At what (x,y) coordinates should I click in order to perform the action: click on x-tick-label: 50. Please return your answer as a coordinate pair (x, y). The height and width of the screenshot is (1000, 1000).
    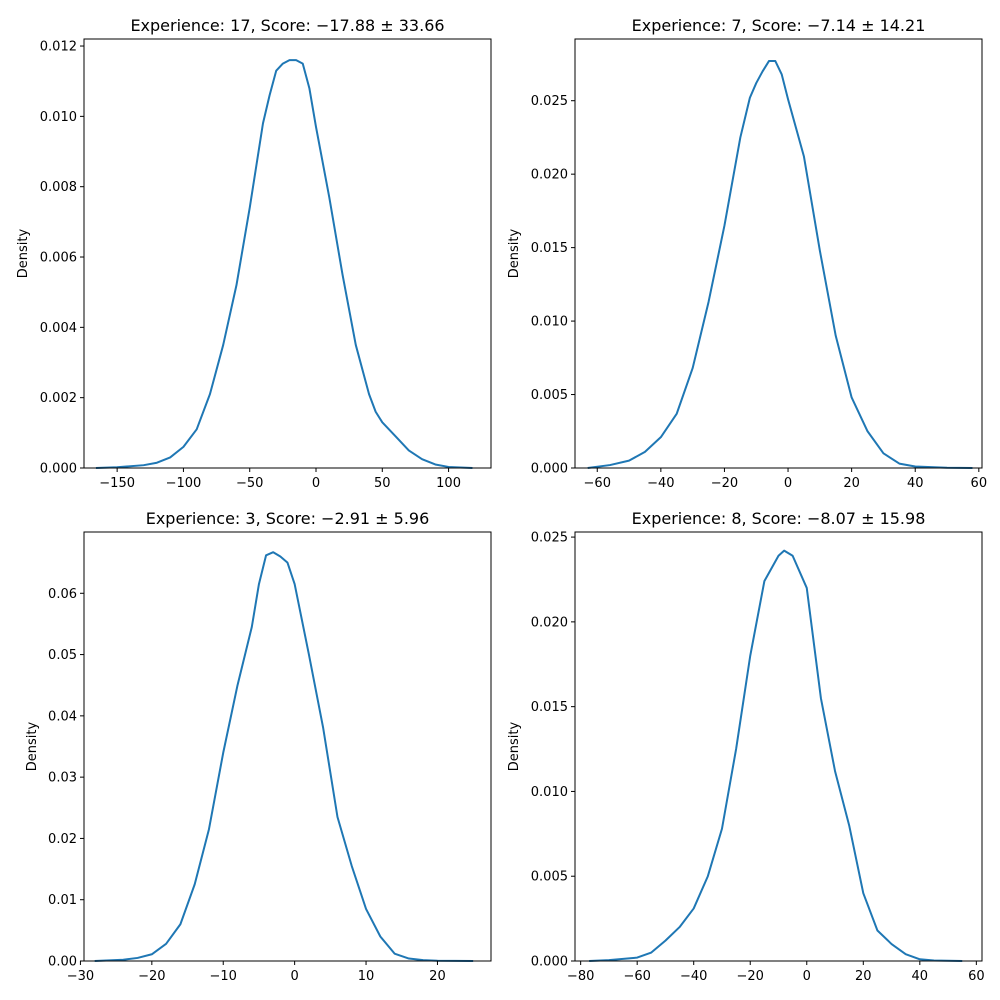
    Looking at the image, I should click on (382, 483).